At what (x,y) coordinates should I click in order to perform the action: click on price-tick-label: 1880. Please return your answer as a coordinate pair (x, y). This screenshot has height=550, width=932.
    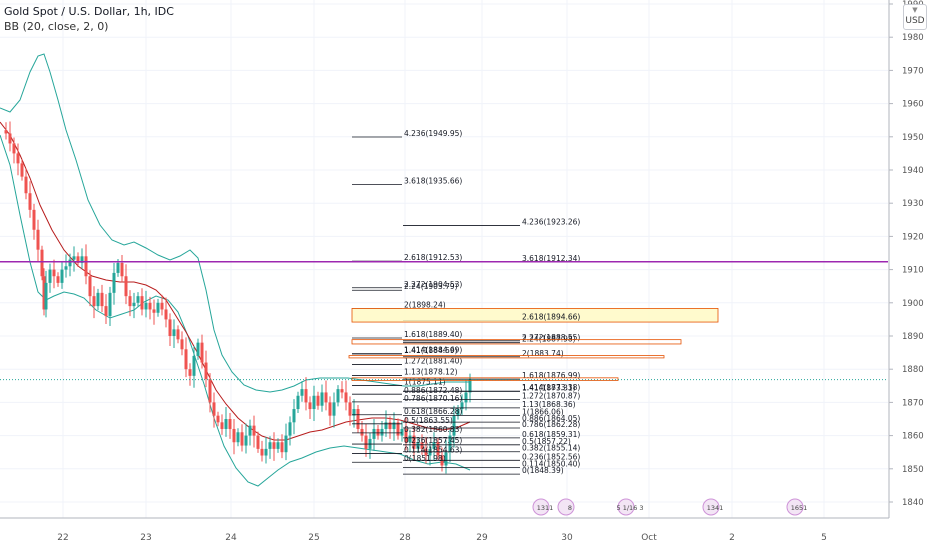
    Looking at the image, I should click on (913, 370).